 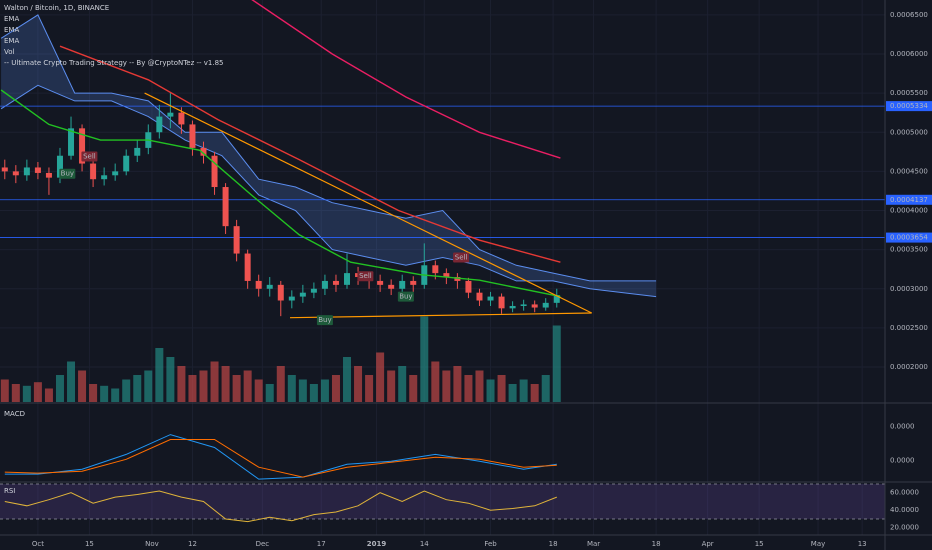 I want to click on price-line-label: 0.0004137, so click(x=909, y=200).